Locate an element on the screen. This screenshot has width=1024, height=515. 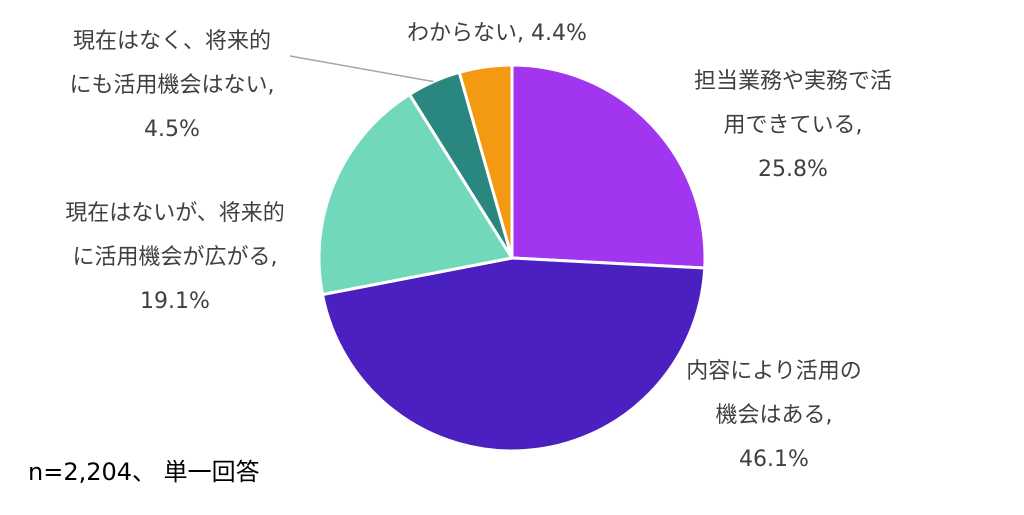
slice-label: 担当業務や実務で活用できている, 25.8% is located at coordinates (793, 125).